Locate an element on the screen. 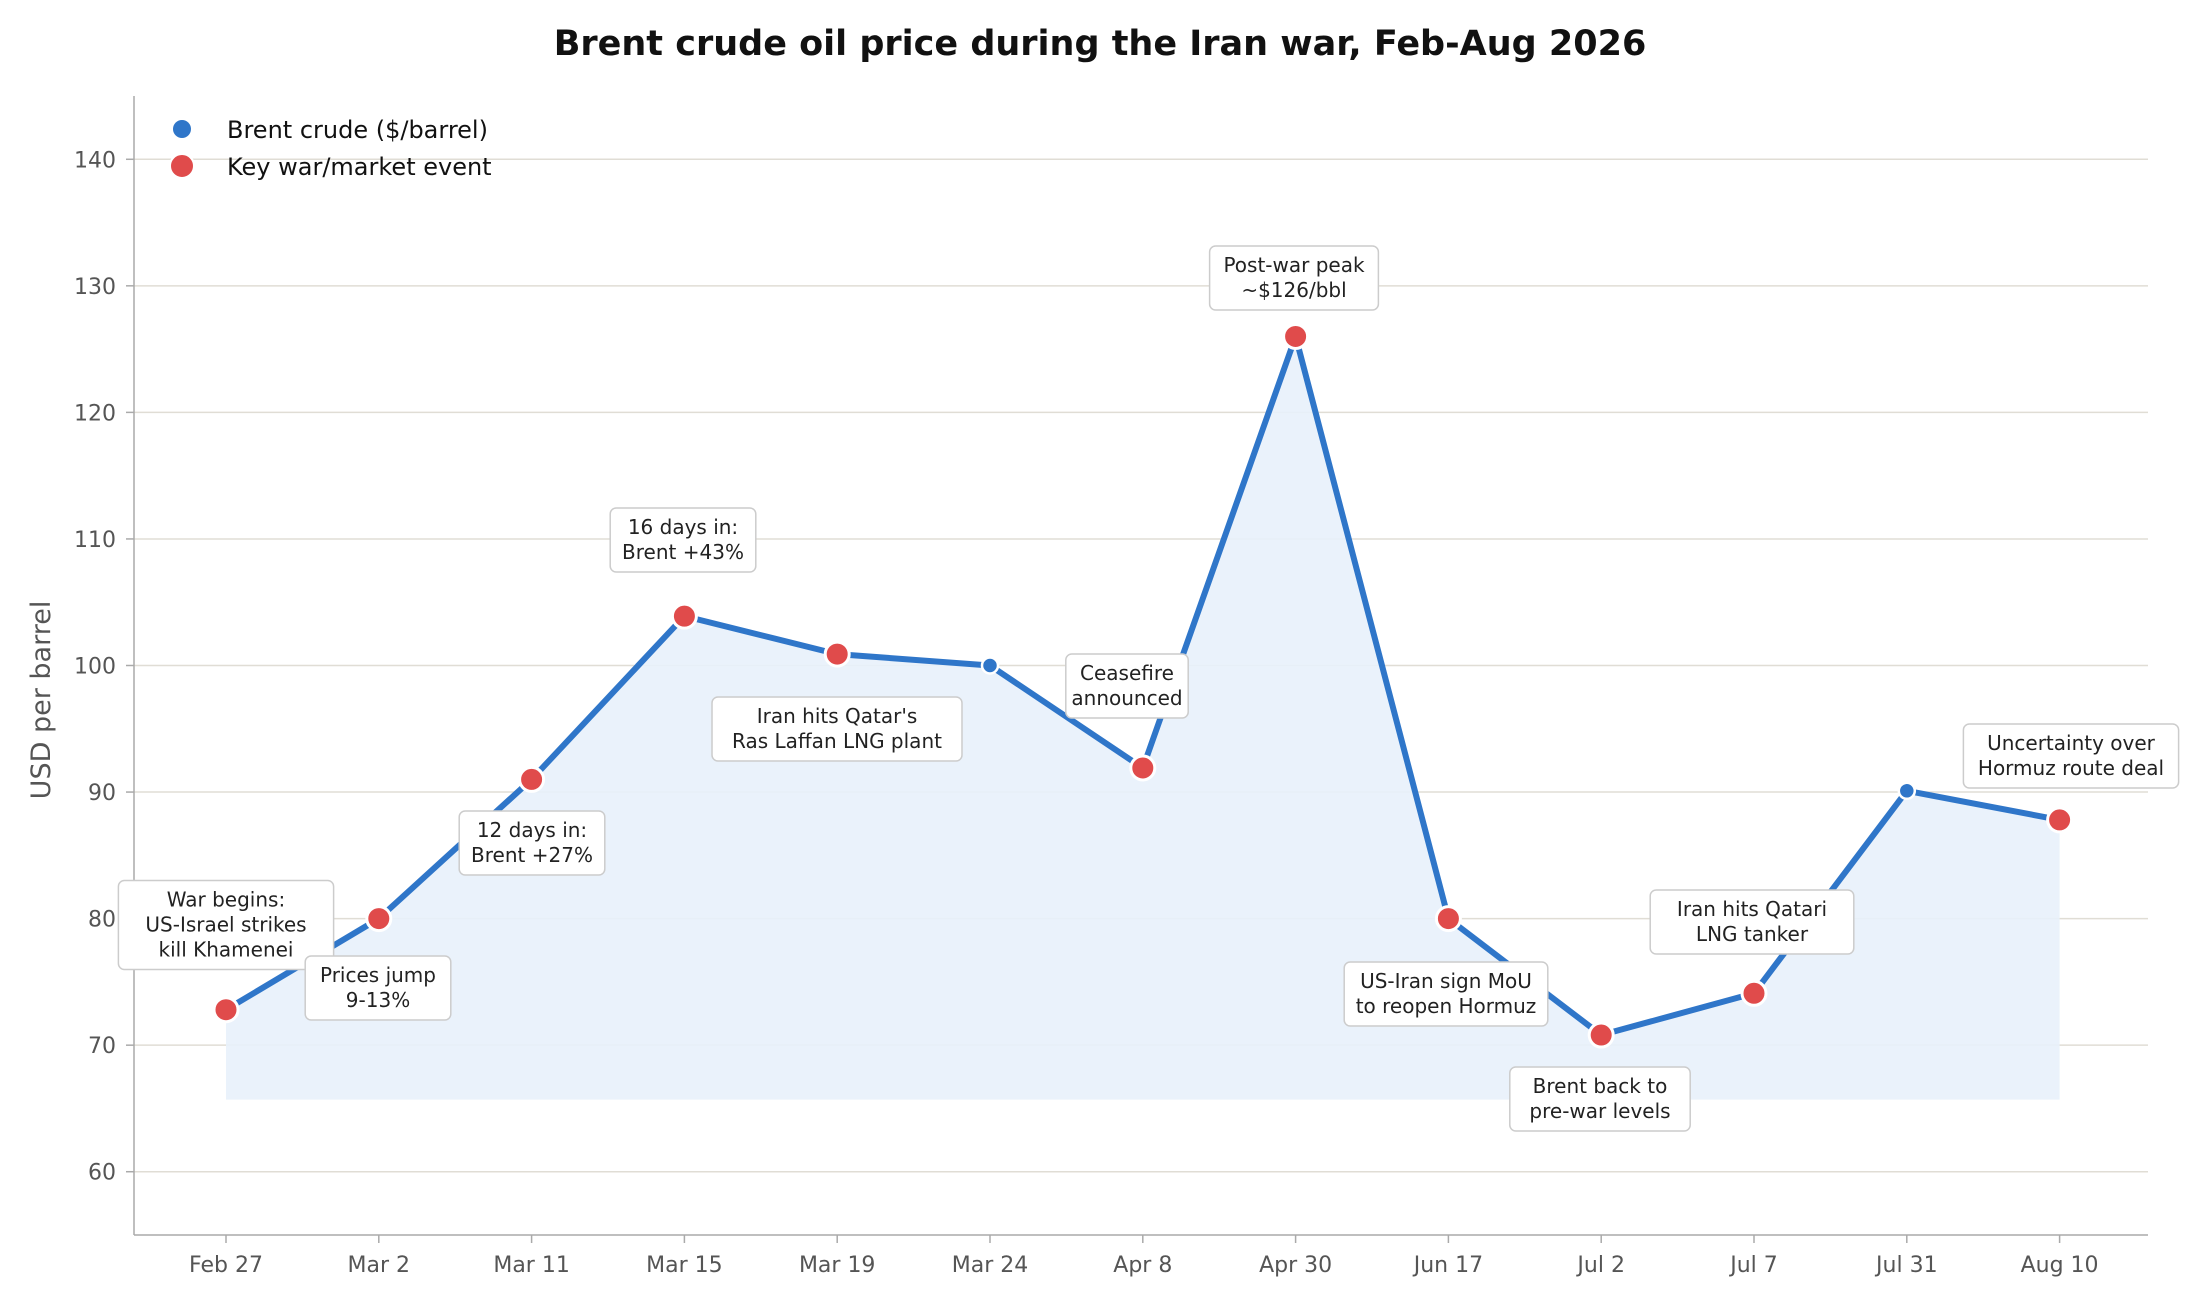 This screenshot has width=2200, height=1300. x-tick-label: Mar 2 is located at coordinates (379, 1265).